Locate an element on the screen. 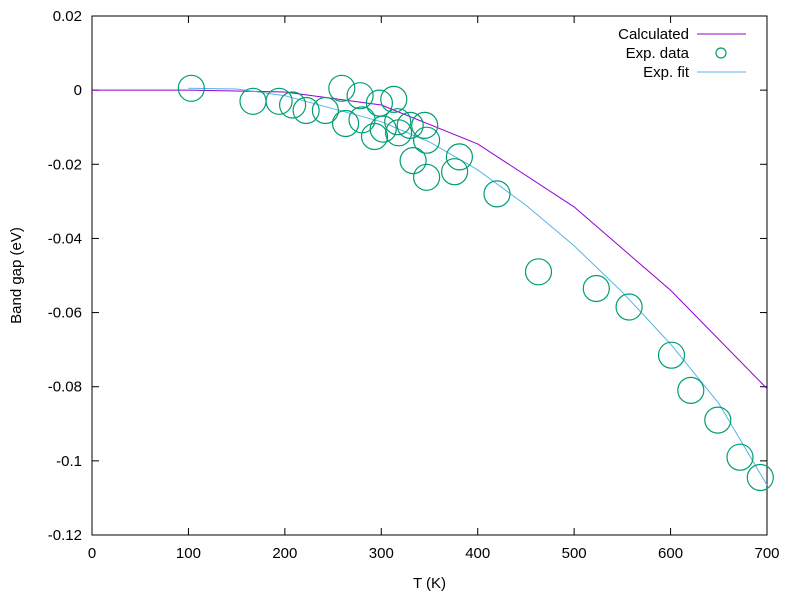 This screenshot has height=592, width=794. y-tick-label: -0.04 is located at coordinates (65, 238).